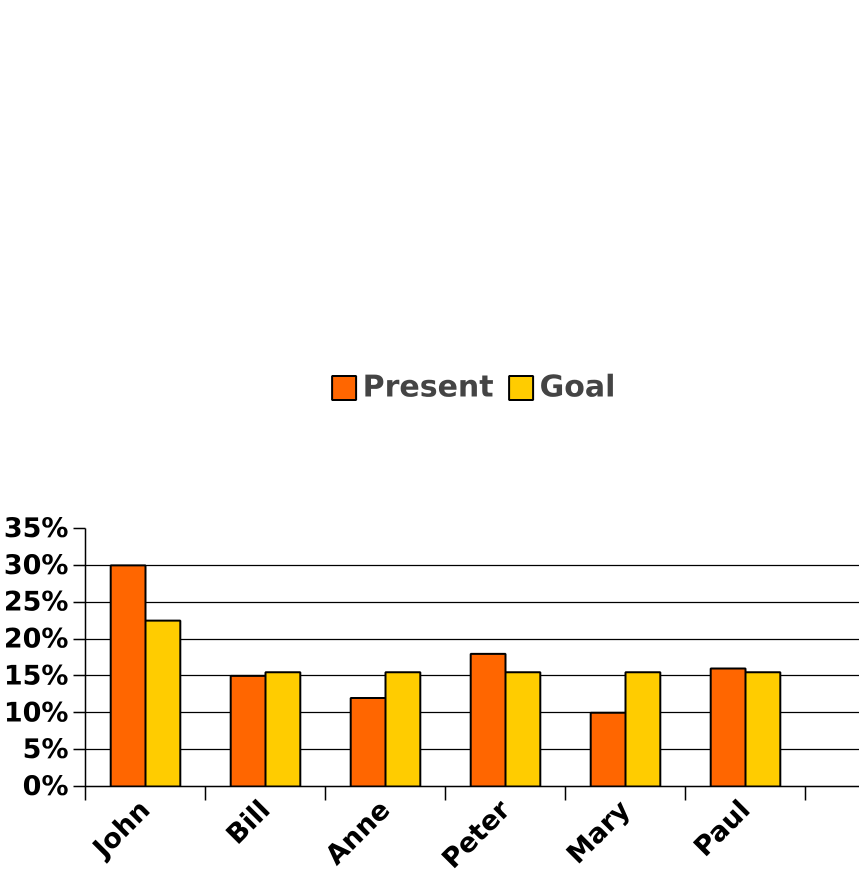 The height and width of the screenshot is (888, 859). I want to click on y-tick-label: 5%, so click(45, 750).